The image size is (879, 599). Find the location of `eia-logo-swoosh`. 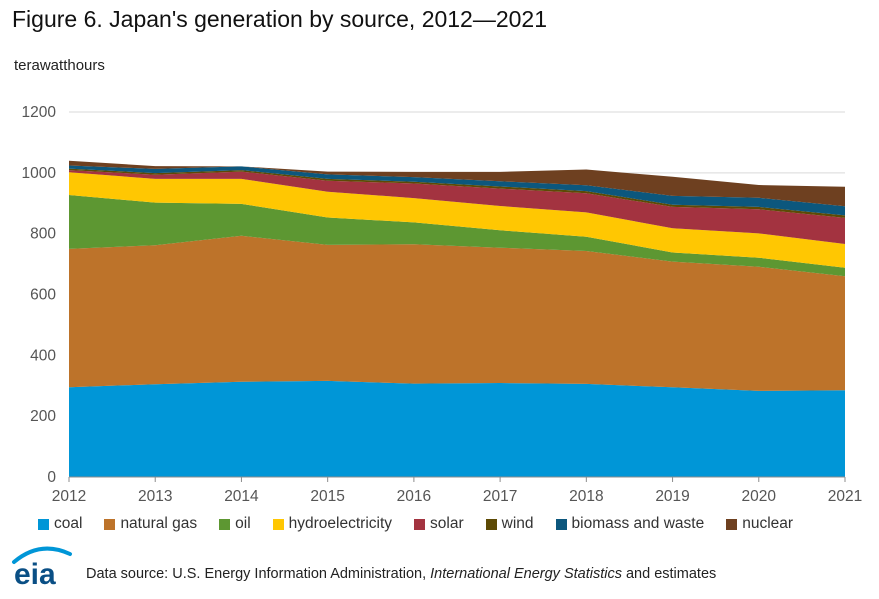

eia-logo-swoosh is located at coordinates (42, 555).